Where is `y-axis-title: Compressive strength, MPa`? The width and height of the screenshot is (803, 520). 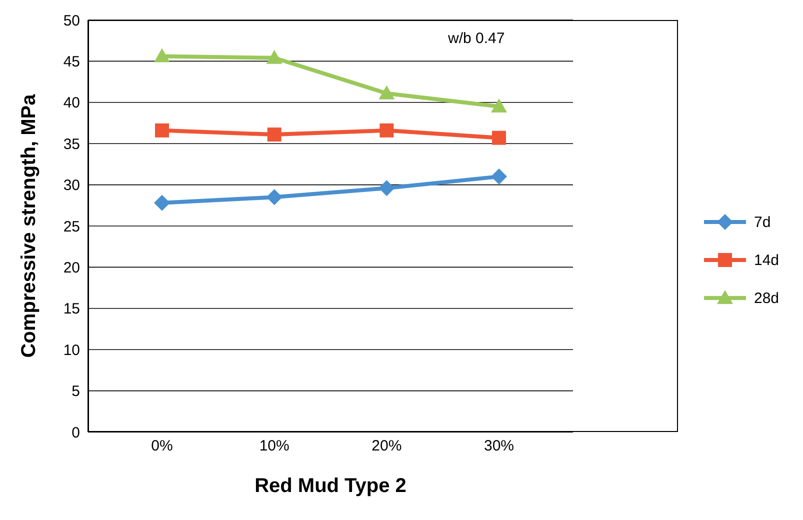 y-axis-title: Compressive strength, MPa is located at coordinates (29, 225).